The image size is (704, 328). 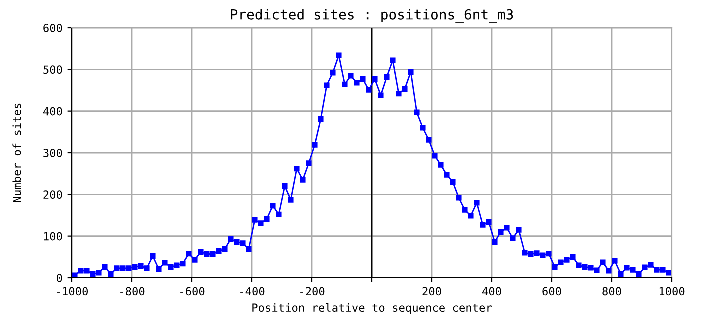 What do you see at coordinates (312, 291) in the screenshot?
I see `x-tick-label: -200` at bounding box center [312, 291].